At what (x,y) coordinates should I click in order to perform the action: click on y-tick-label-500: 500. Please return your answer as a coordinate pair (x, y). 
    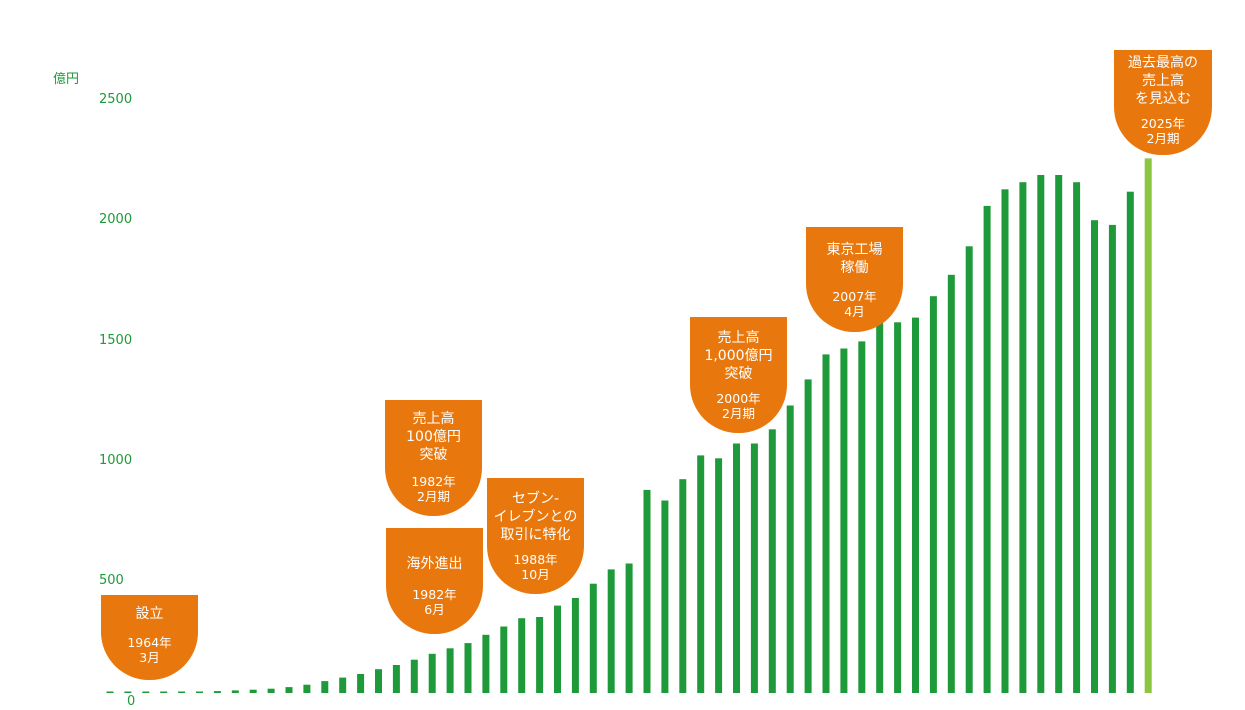
    Looking at the image, I should click on (111, 580).